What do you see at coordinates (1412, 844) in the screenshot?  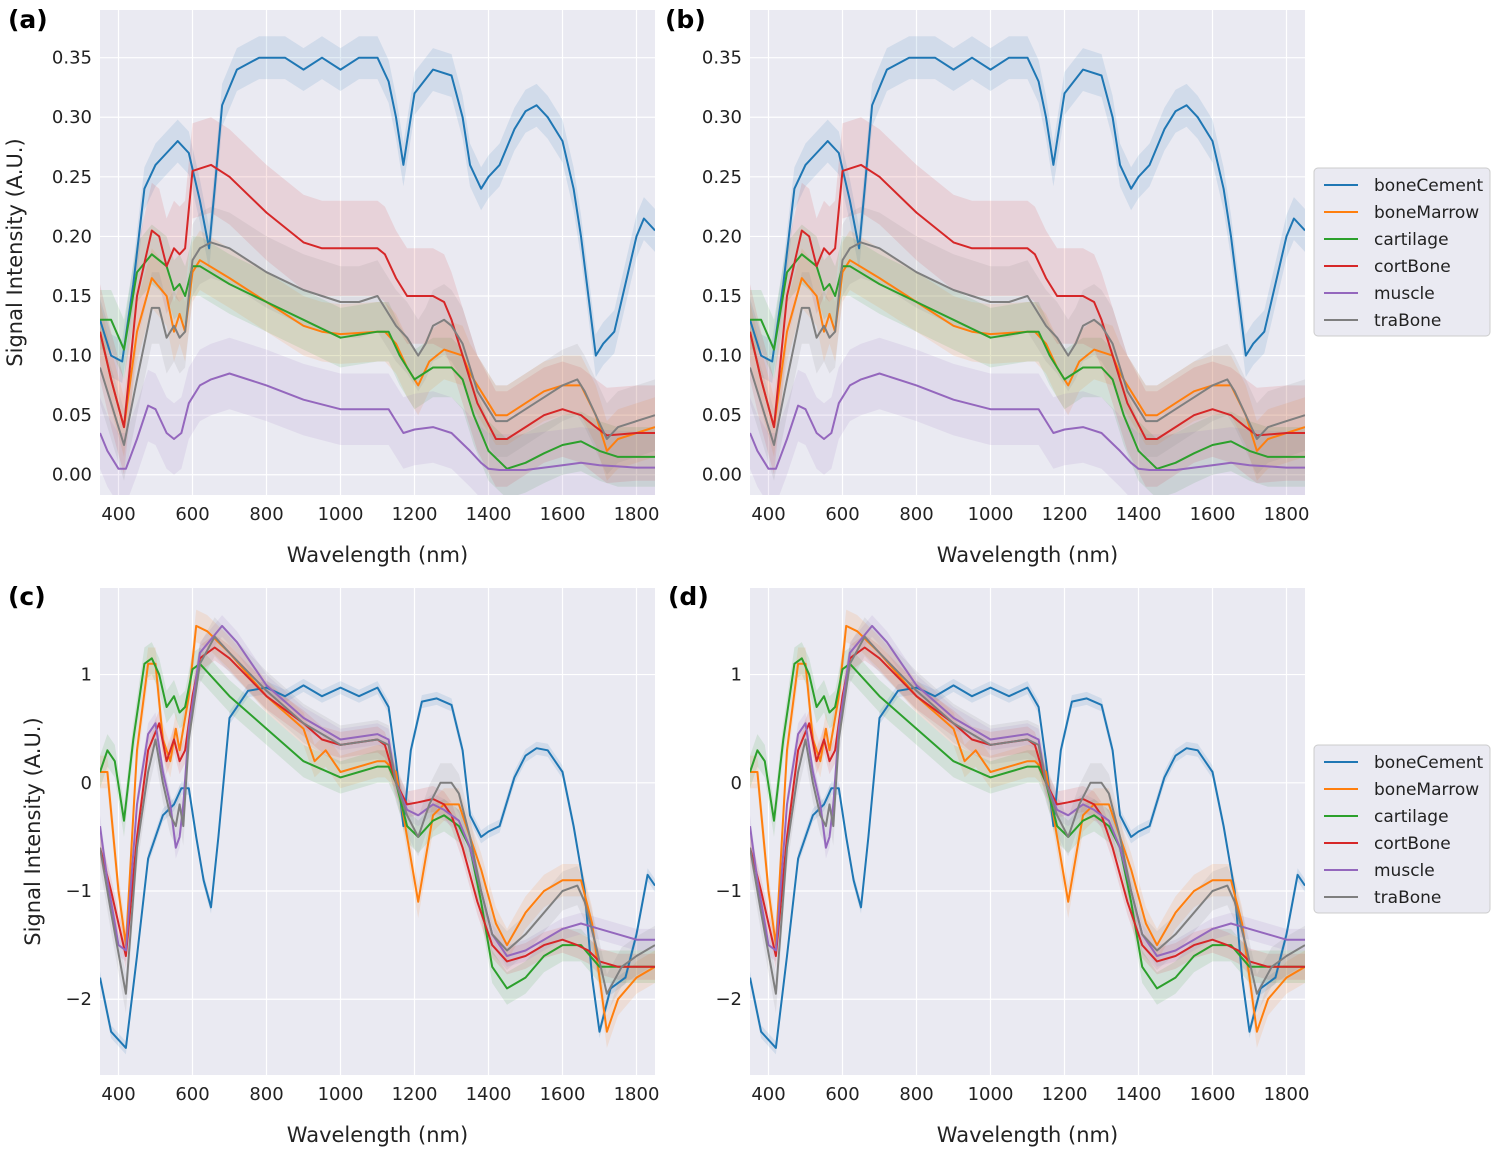 I see `legend-label-cortBone: cortBone` at bounding box center [1412, 844].